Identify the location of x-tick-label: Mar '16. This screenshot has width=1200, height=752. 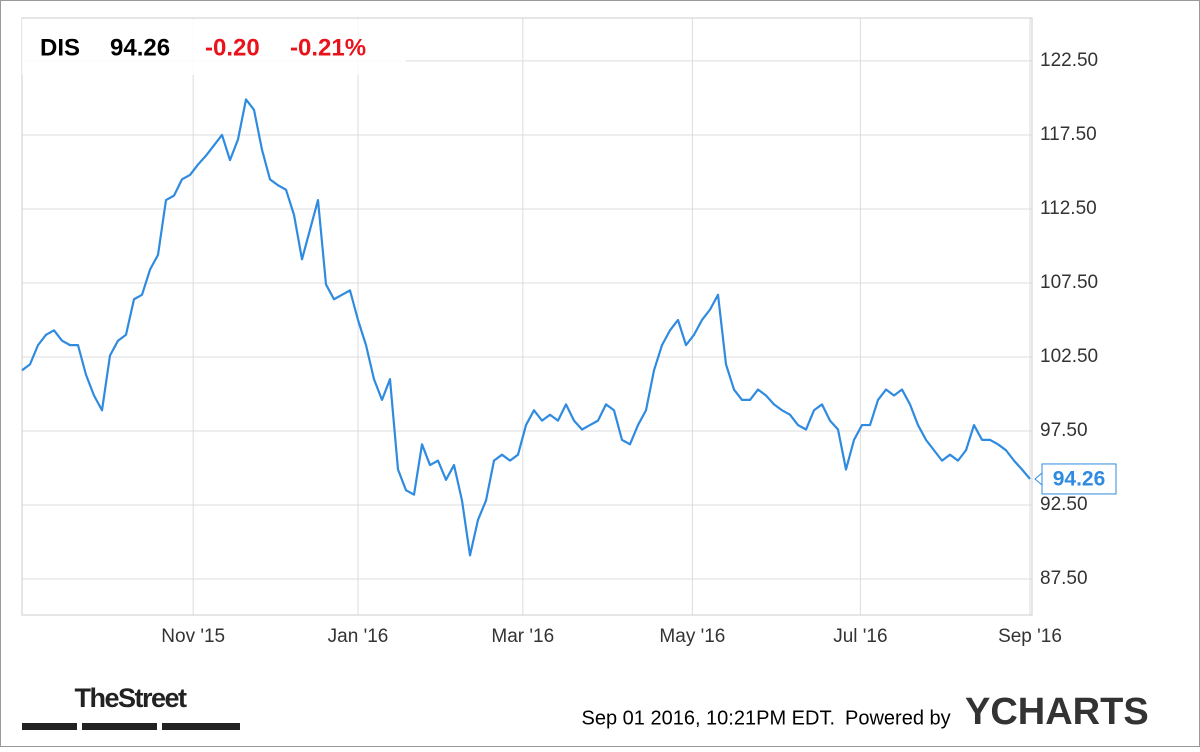
(522, 636).